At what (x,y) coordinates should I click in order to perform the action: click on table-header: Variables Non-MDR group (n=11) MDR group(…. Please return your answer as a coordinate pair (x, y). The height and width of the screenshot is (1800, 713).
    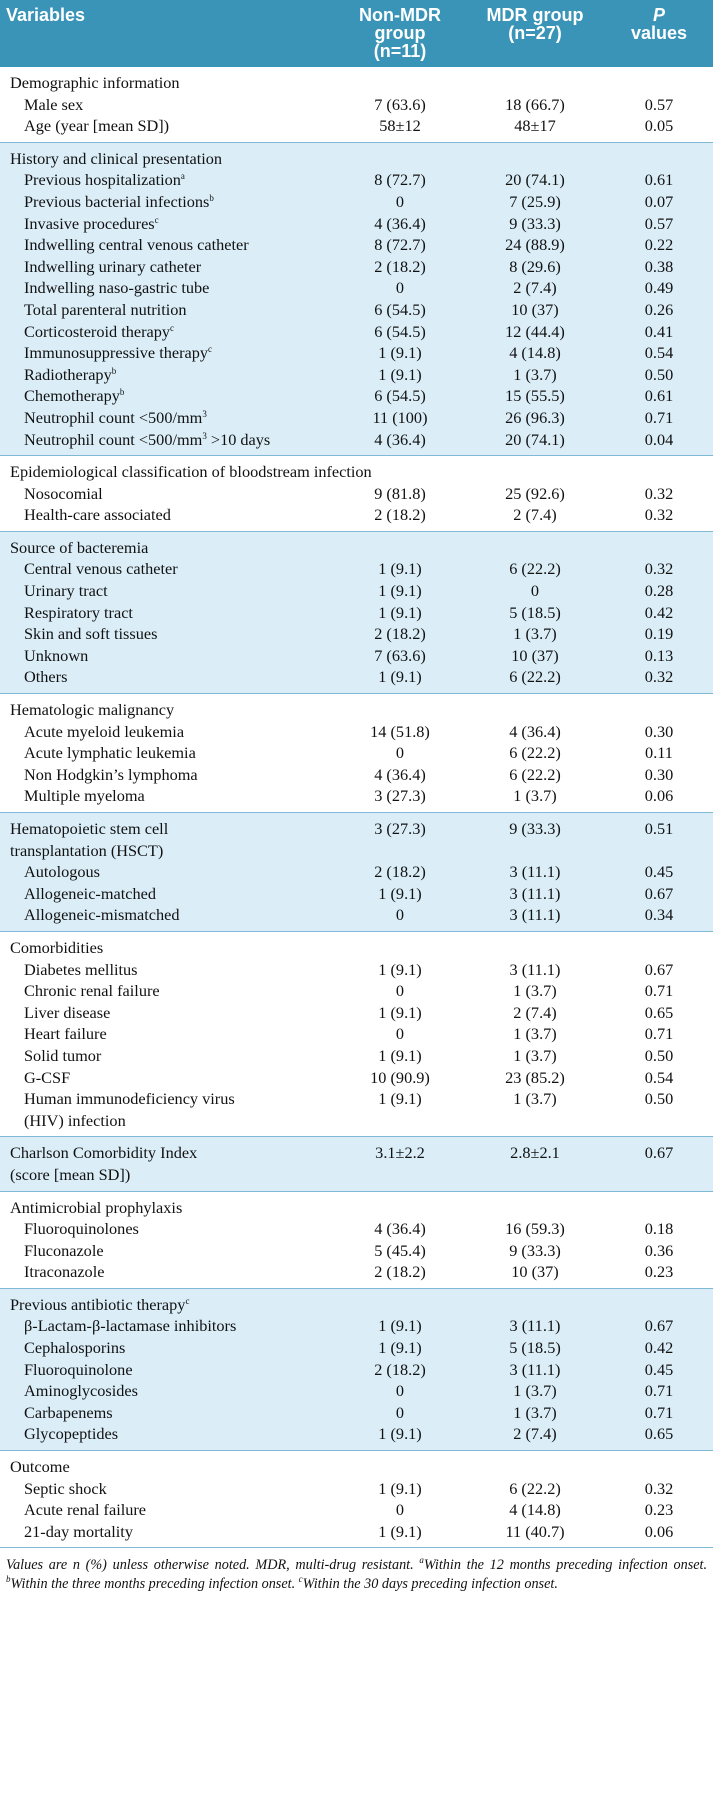
    Looking at the image, I should click on (356, 33).